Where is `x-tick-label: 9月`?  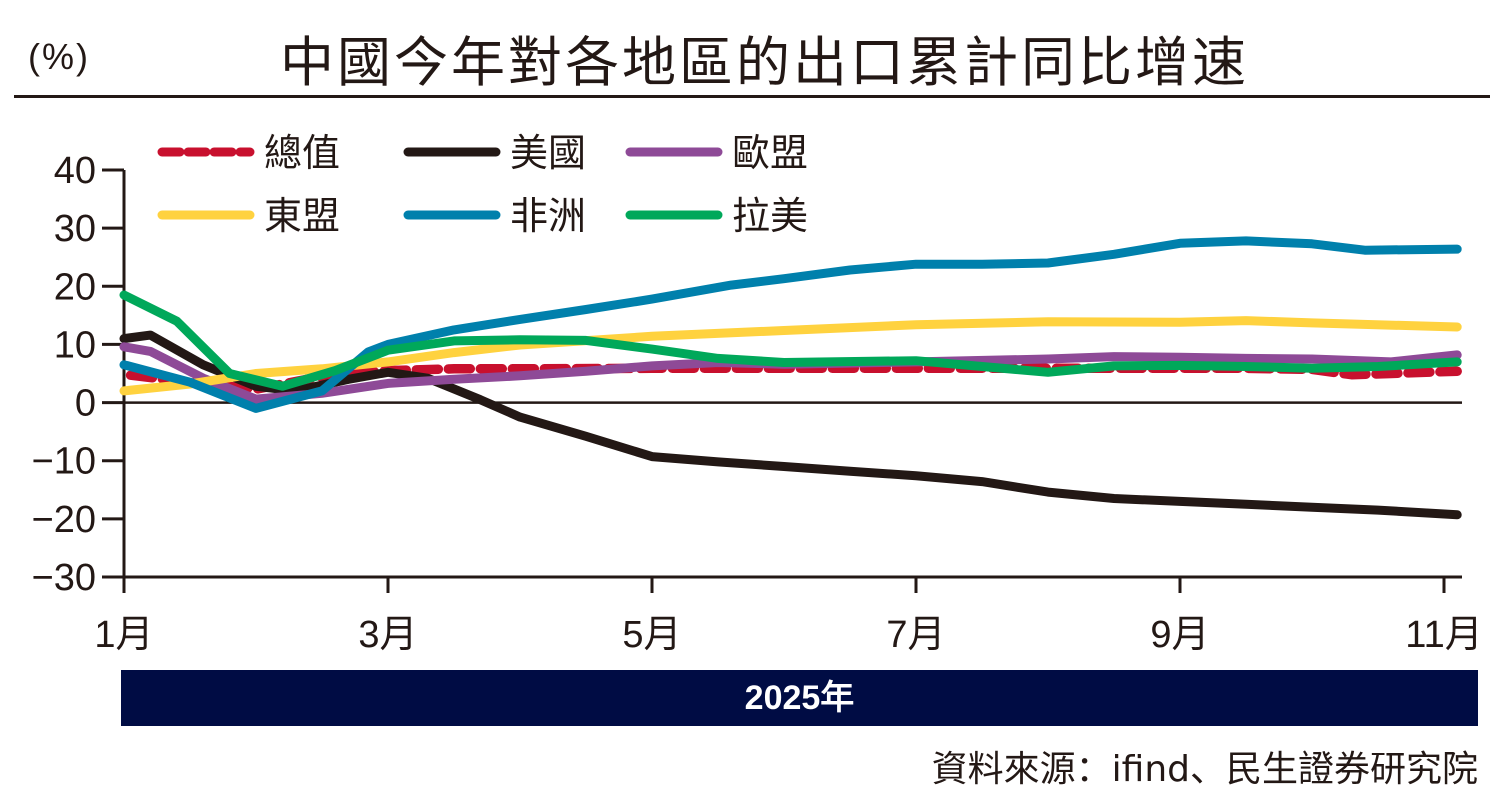
x-tick-label: 9月 is located at coordinates (1179, 635).